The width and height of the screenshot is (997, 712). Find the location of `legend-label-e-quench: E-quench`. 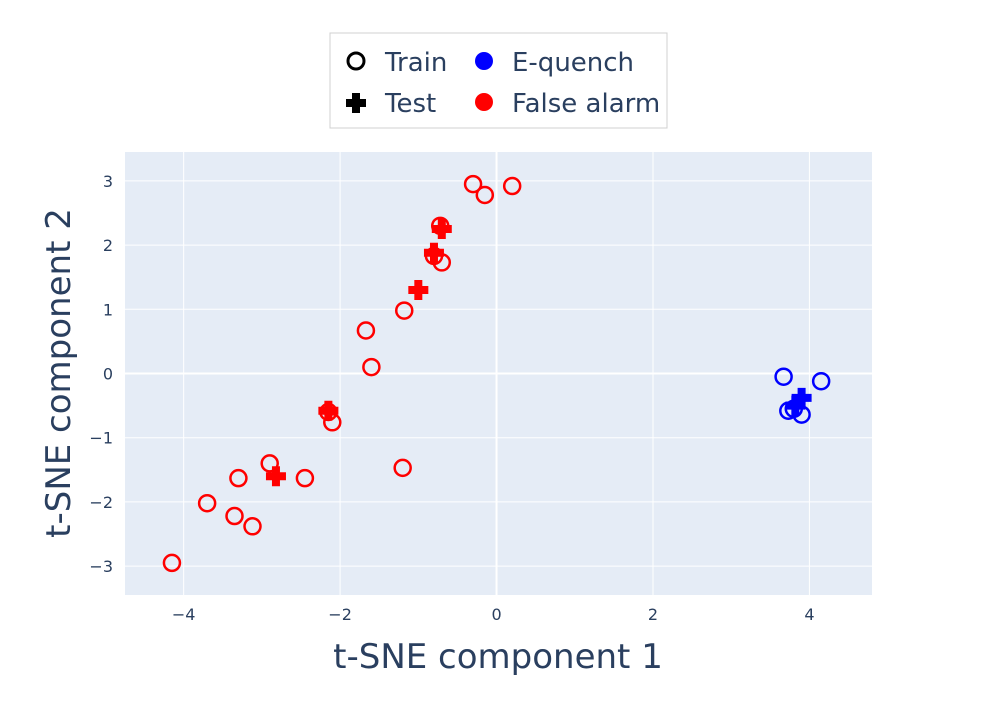

legend-label-e-quench: E-quench is located at coordinates (573, 63).